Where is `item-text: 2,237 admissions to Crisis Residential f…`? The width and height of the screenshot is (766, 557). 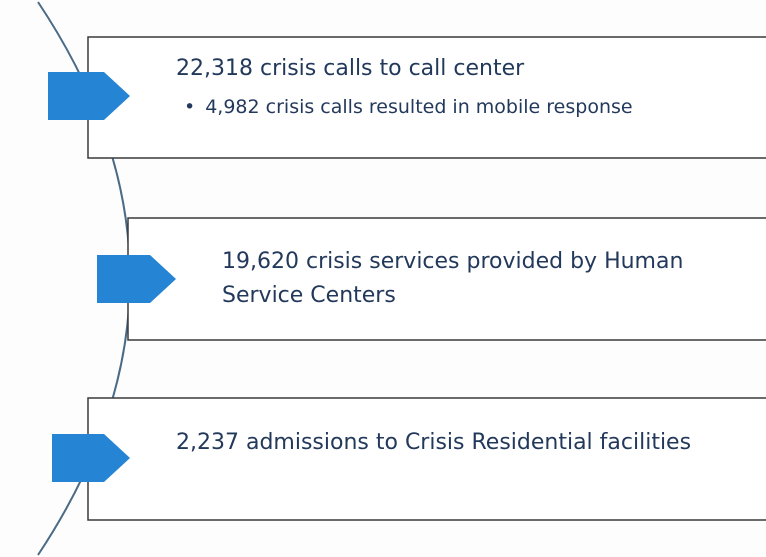
item-text: 2,237 admissions to Crisis Residential f… is located at coordinates (436, 443).